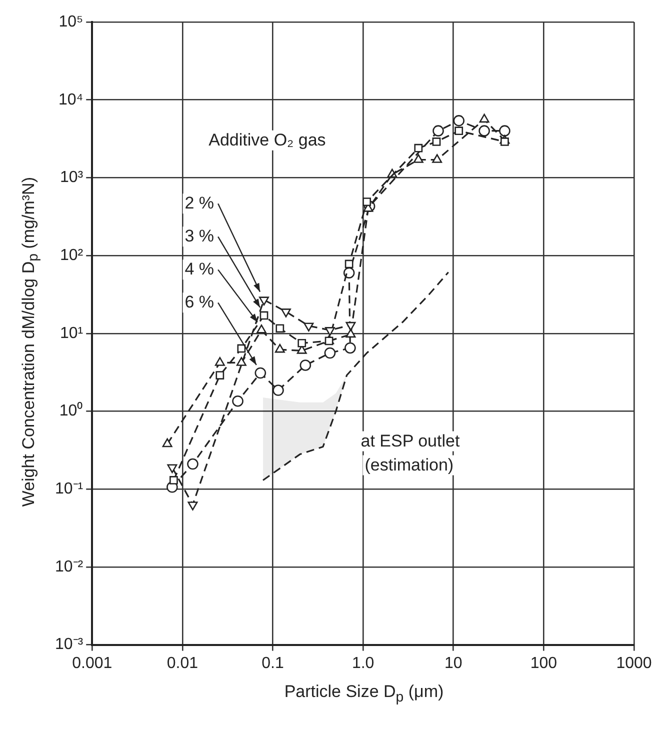 The height and width of the screenshot is (732, 668). I want to click on y-tick-label: 10³, so click(72, 177).